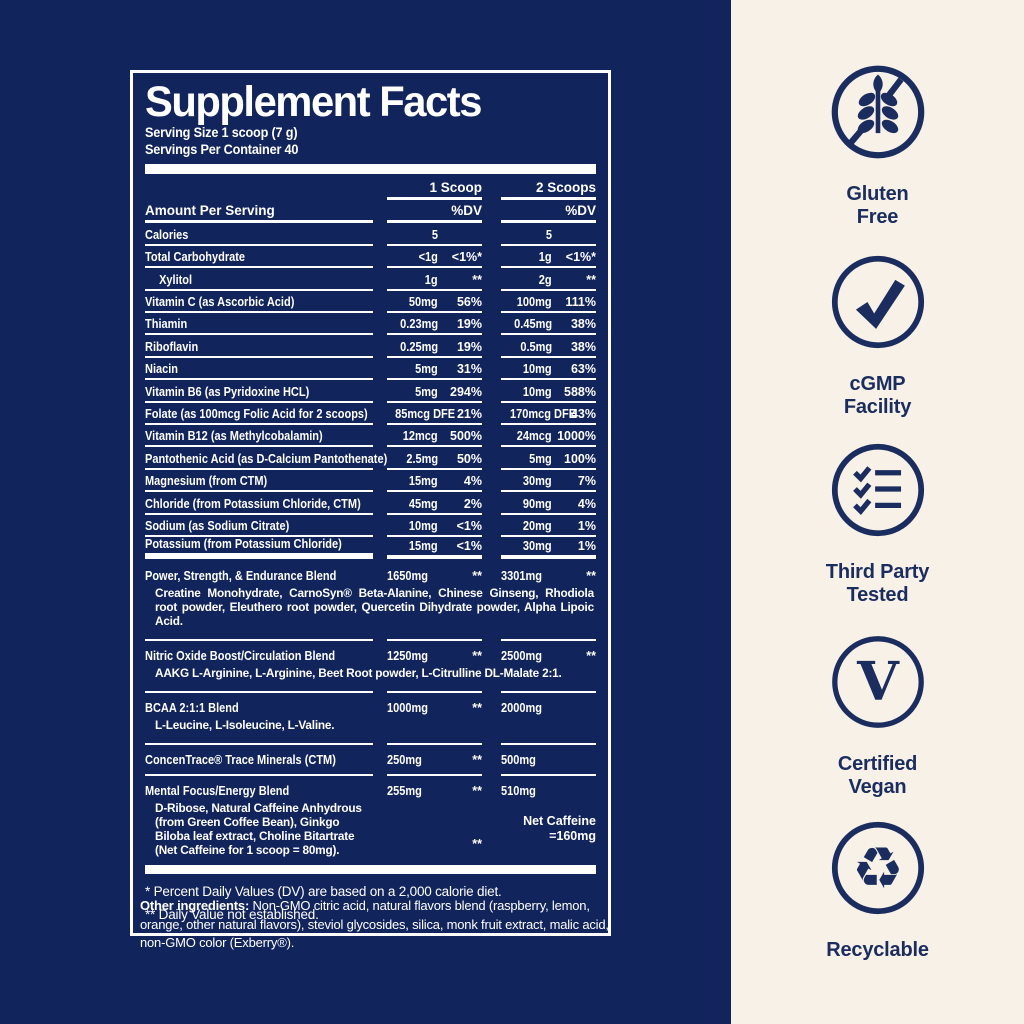 This screenshot has width=1024, height=1024. What do you see at coordinates (370, 324) in the screenshot?
I see `nutrient-row: Thiamin 0.23mg 19% 0.45mg 38%` at bounding box center [370, 324].